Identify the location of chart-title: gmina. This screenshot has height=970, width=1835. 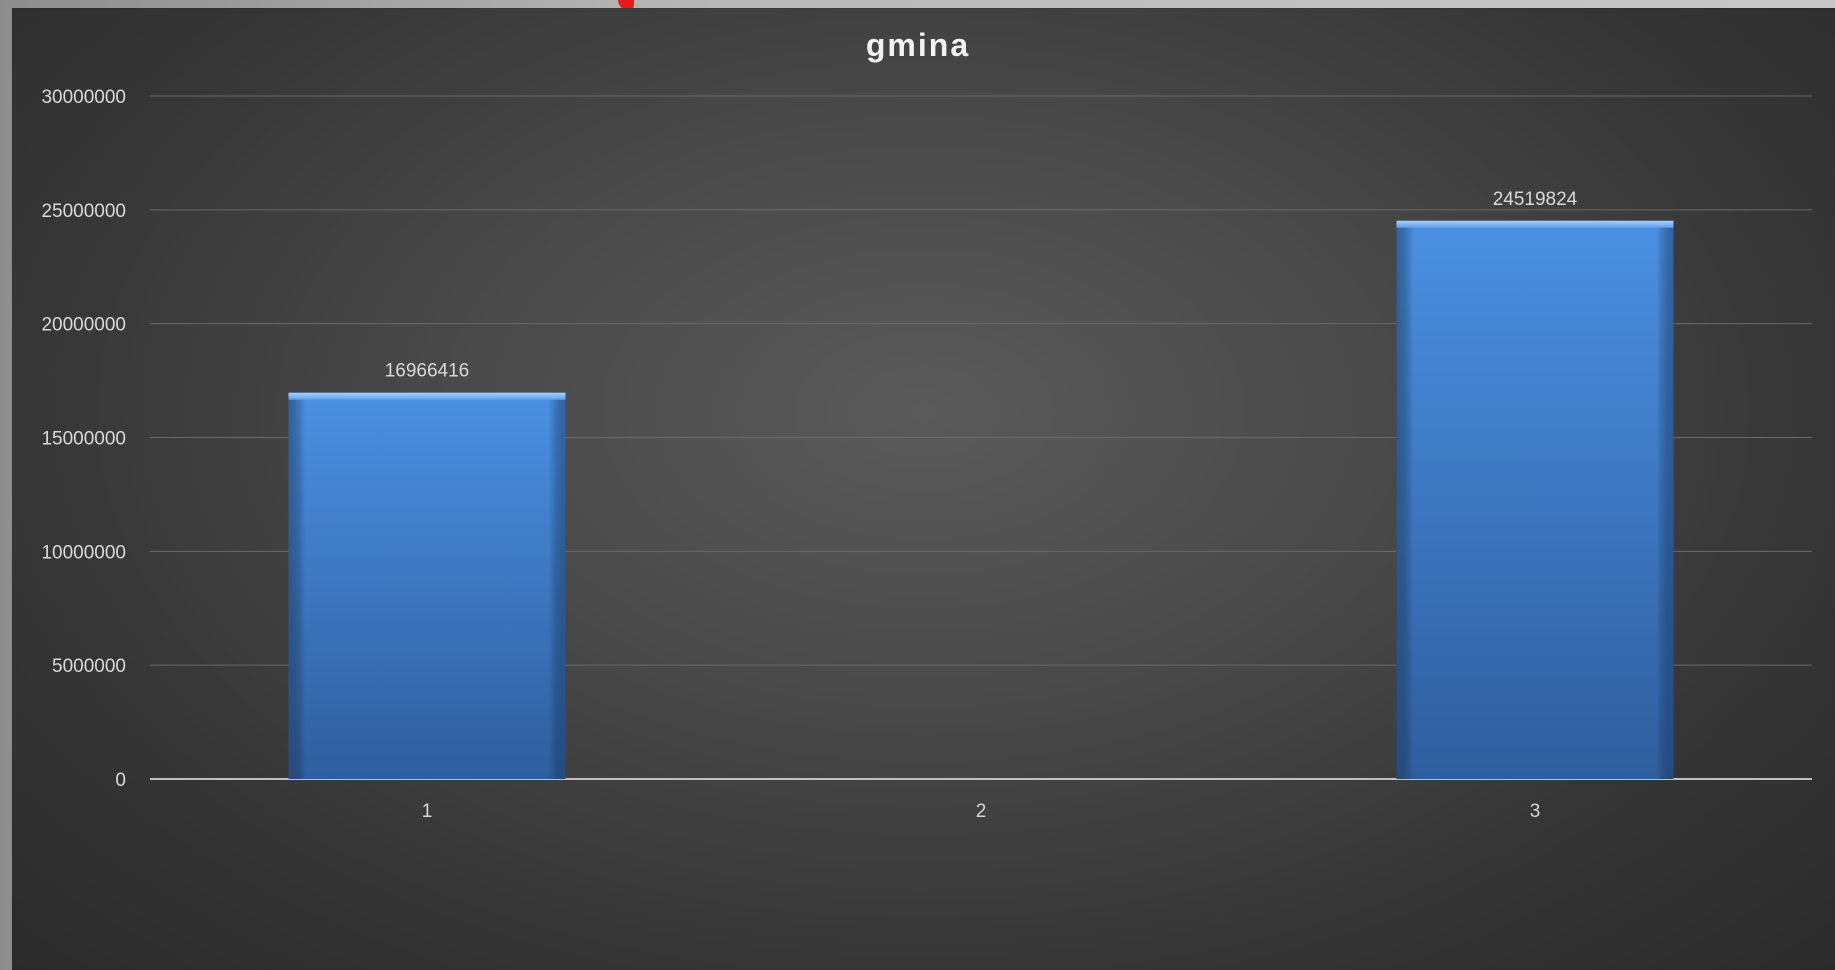
(918, 45).